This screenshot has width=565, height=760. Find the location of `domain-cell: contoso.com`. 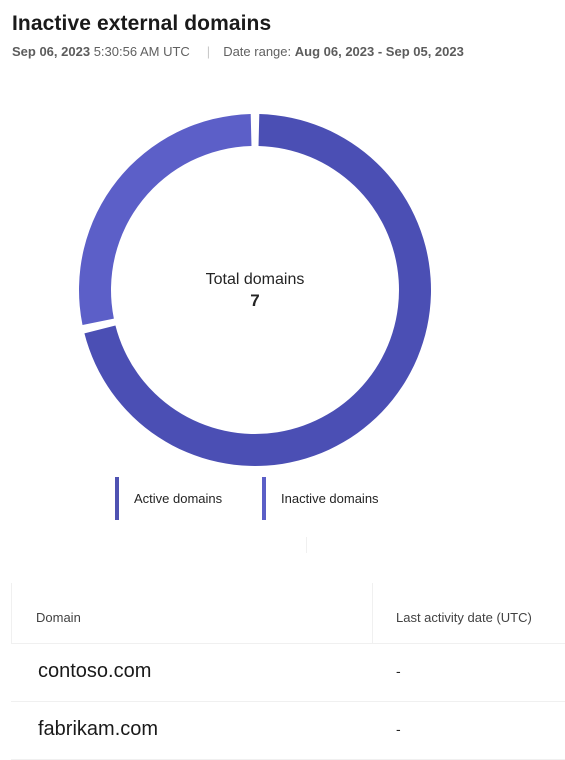

domain-cell: contoso.com is located at coordinates (95, 671).